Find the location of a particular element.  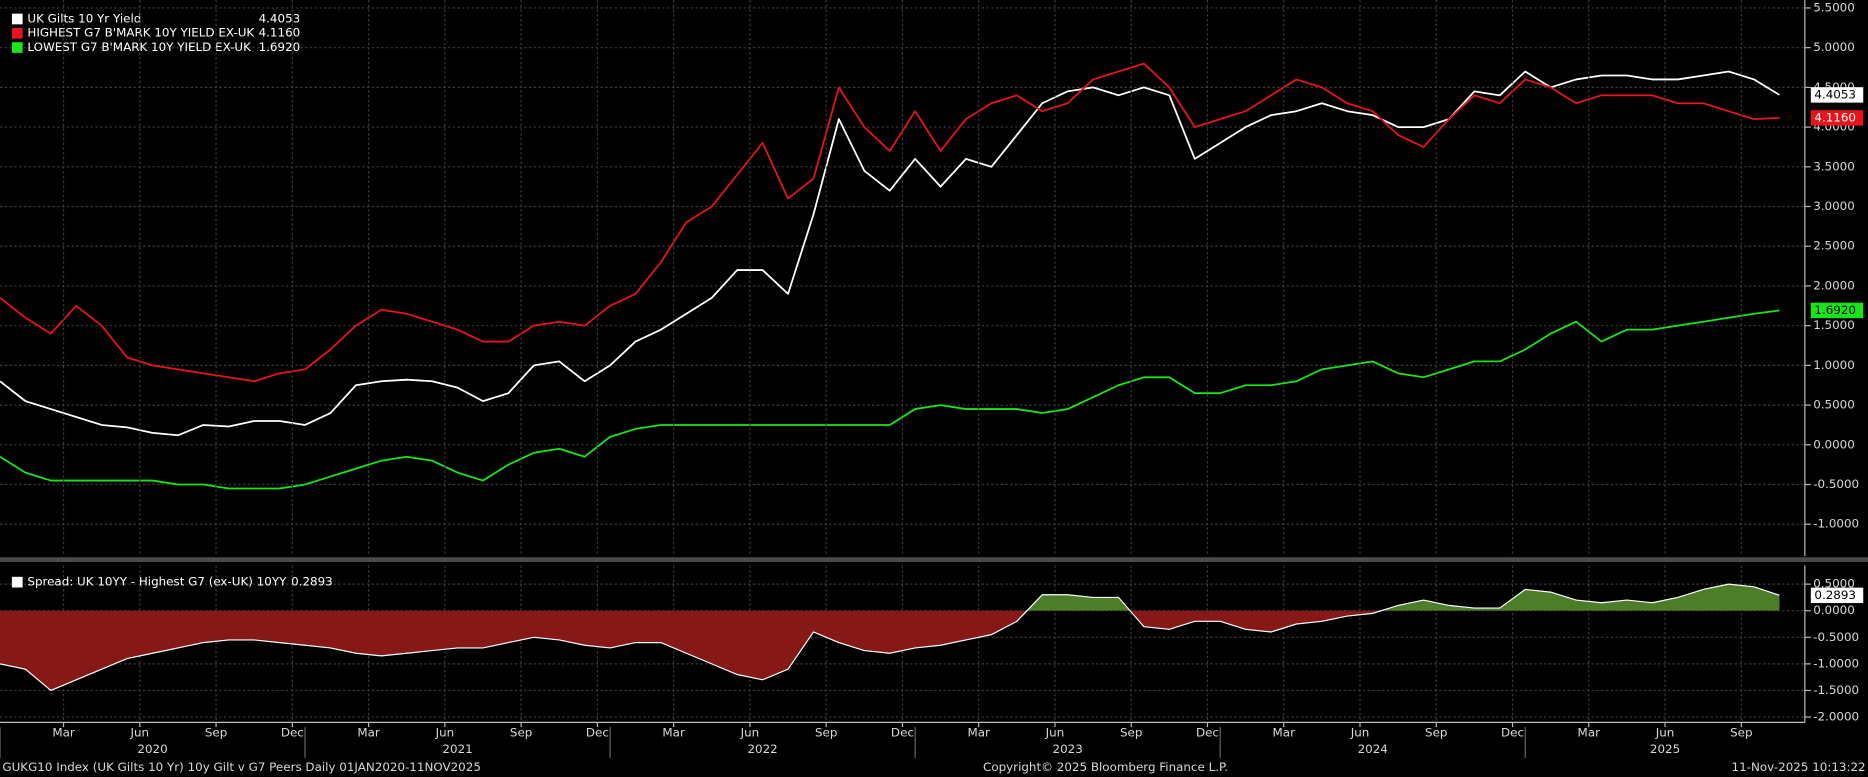

y-tick-label: 1.5000 is located at coordinates (1834, 325).